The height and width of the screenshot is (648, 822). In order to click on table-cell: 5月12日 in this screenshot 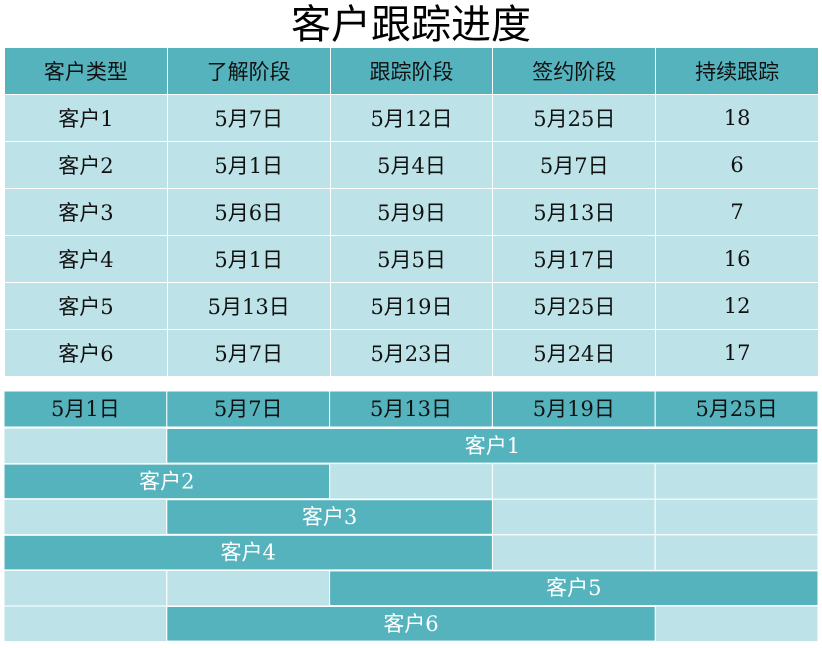, I will do `click(411, 118)`.